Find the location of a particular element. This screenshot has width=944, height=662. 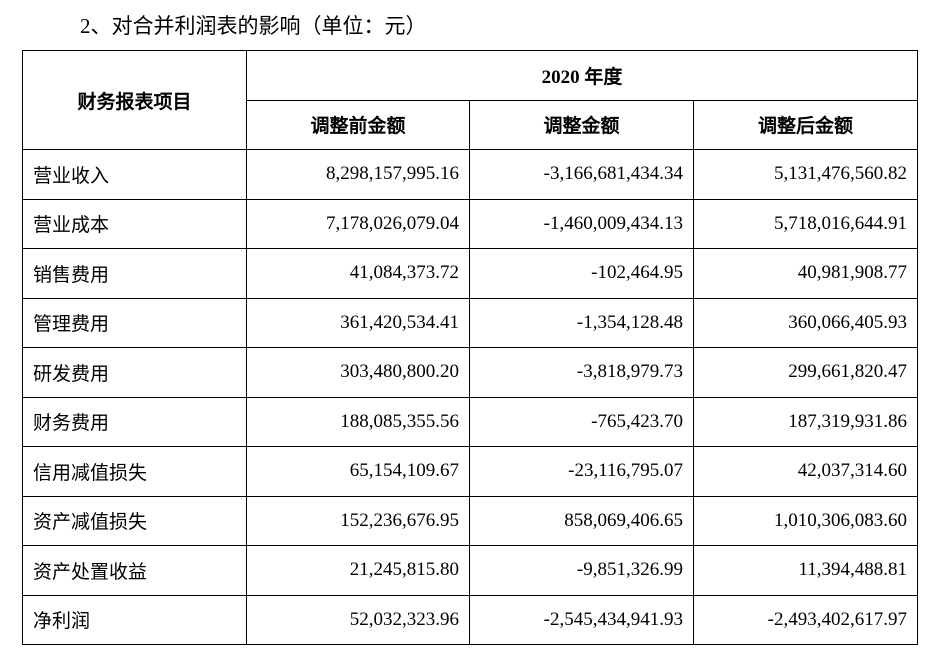

row-label: 研发费用 is located at coordinates (134, 372).